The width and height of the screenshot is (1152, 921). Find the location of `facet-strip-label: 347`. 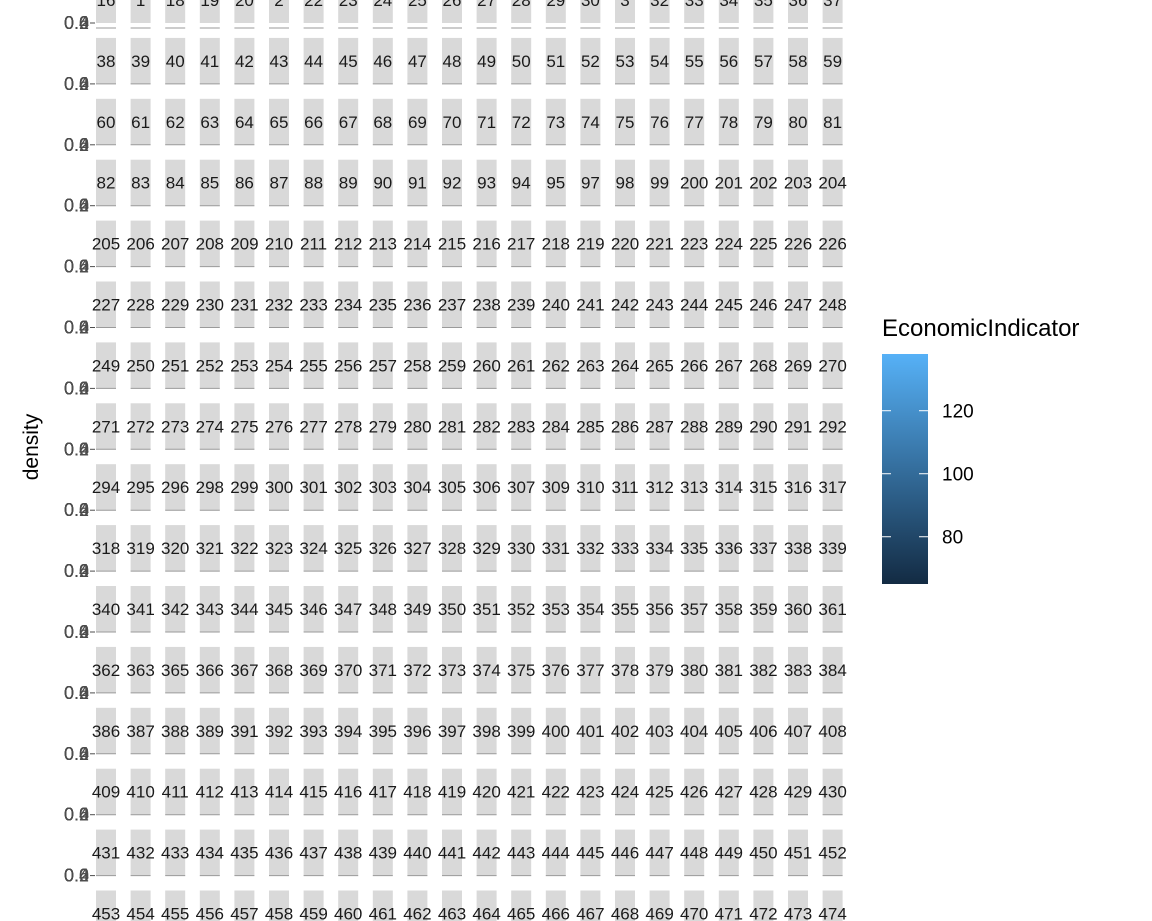

facet-strip-label: 347 is located at coordinates (348, 609).